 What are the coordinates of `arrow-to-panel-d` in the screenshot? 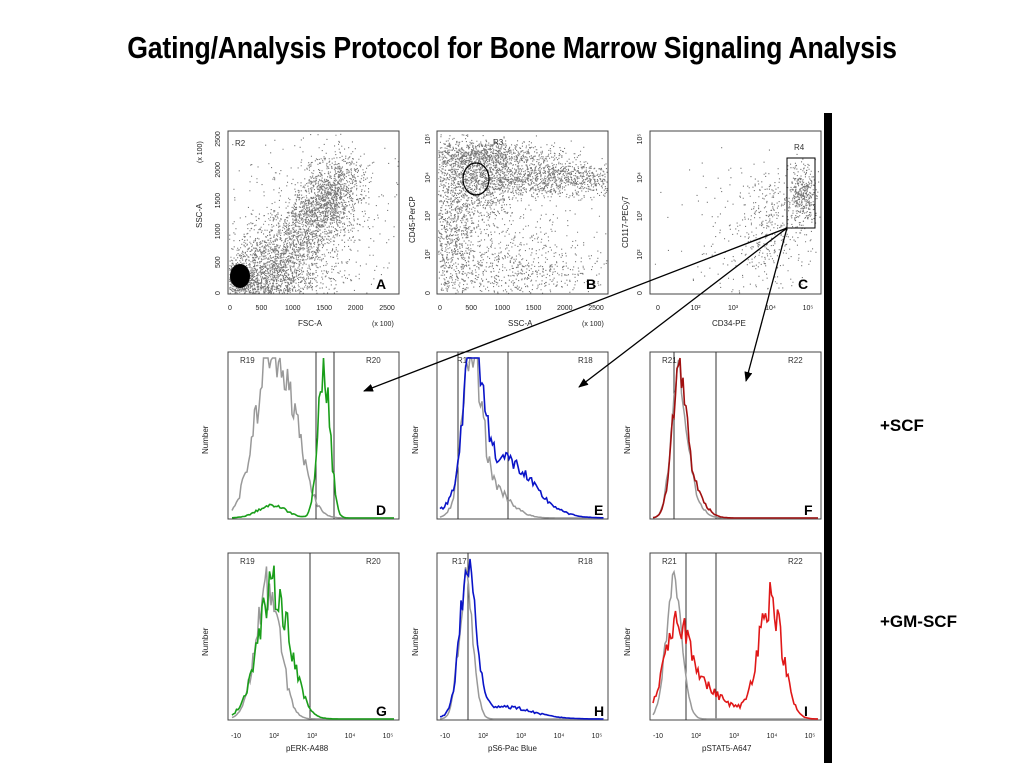 It's located at (575, 309).